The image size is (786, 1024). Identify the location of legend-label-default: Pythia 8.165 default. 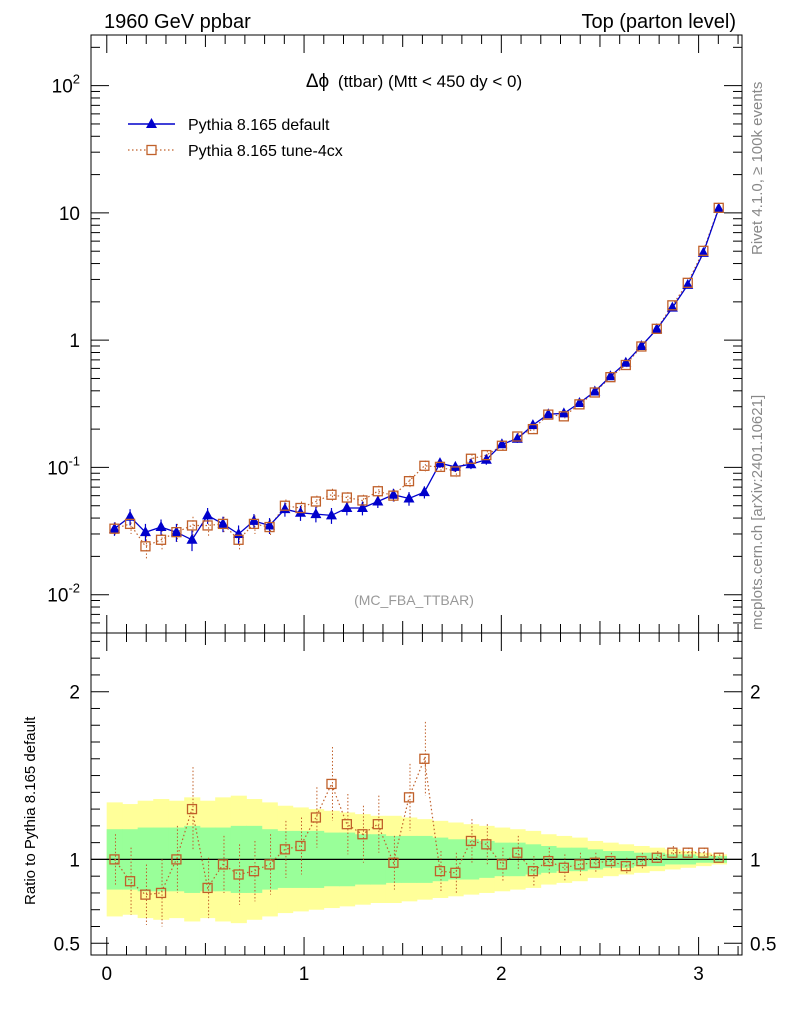
(259, 125).